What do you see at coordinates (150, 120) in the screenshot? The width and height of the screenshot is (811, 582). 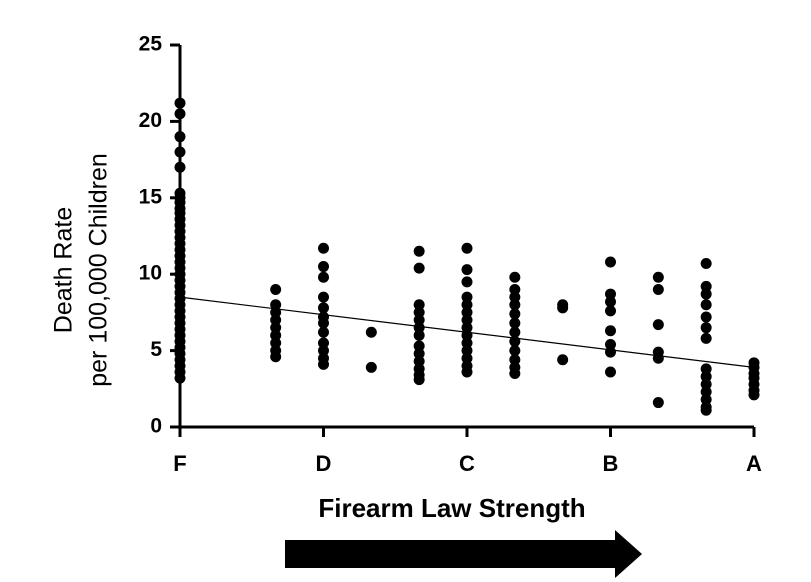 I see `y-tick-label: 20` at bounding box center [150, 120].